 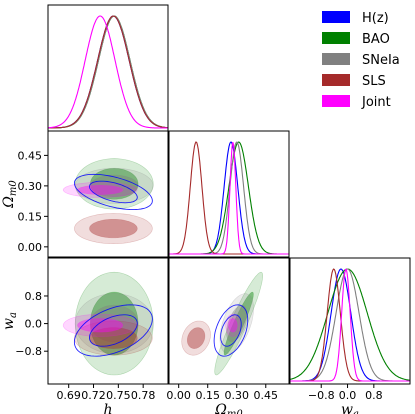 I want to click on x-axis-title-sub-wa: a, so click(x=356, y=411).